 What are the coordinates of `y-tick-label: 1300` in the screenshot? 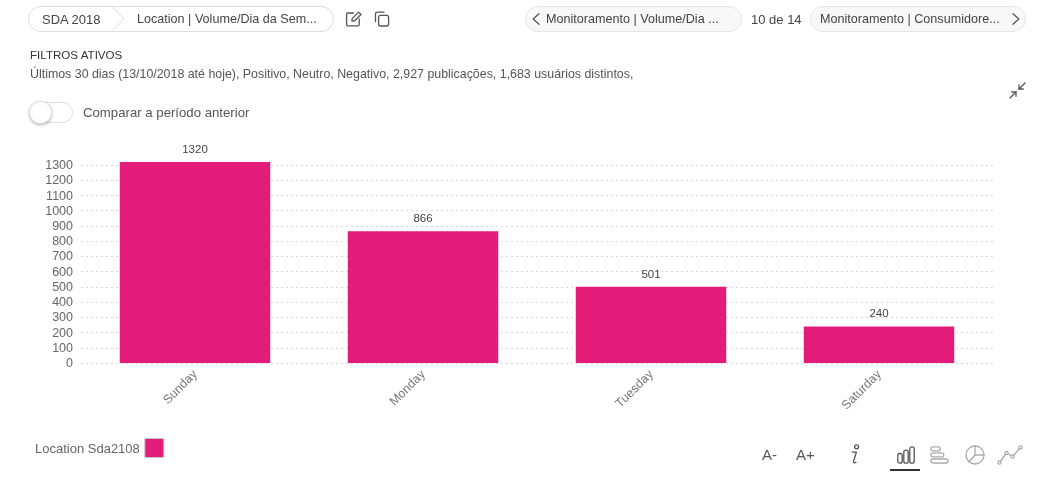 It's located at (59, 165).